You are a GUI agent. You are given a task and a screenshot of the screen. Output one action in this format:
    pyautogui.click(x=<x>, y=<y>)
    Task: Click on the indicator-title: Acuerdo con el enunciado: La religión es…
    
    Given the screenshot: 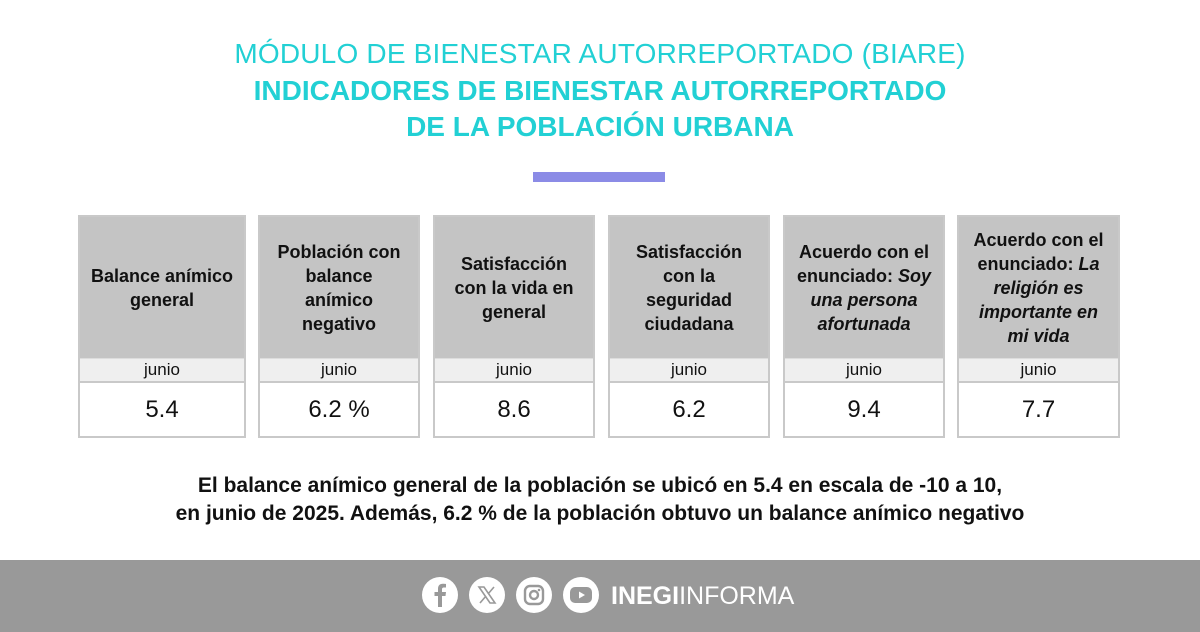 What is the action you would take?
    pyautogui.click(x=1038, y=287)
    